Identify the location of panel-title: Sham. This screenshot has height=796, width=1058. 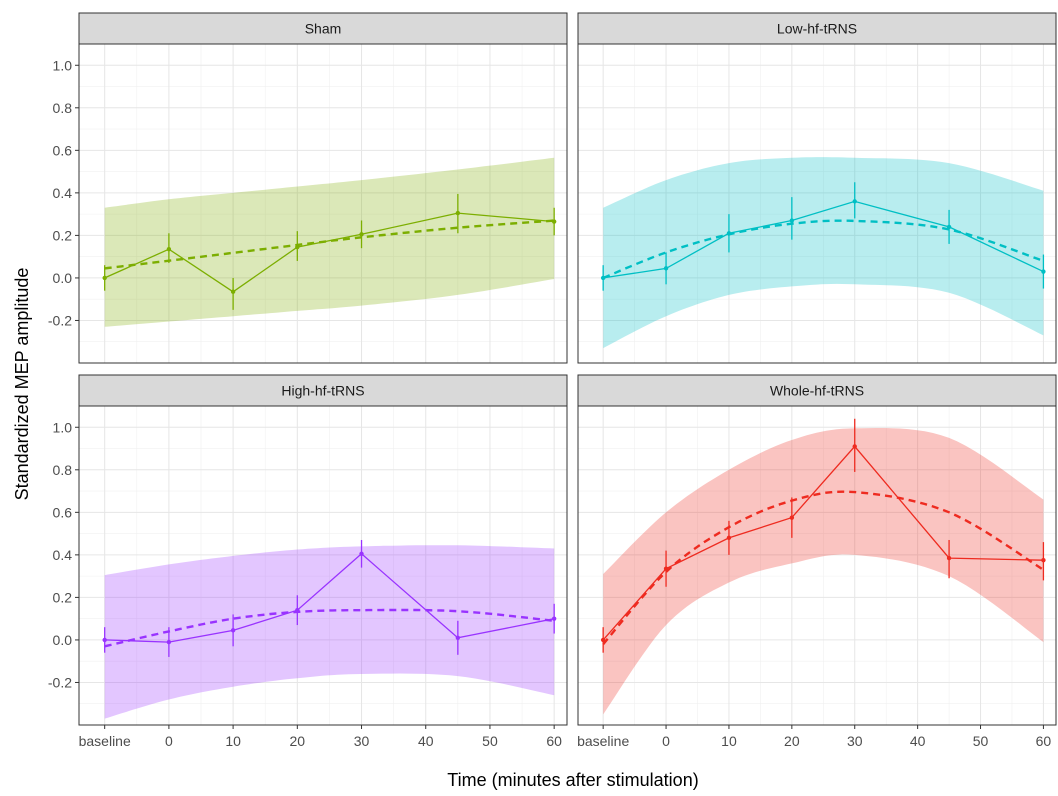
(323, 29).